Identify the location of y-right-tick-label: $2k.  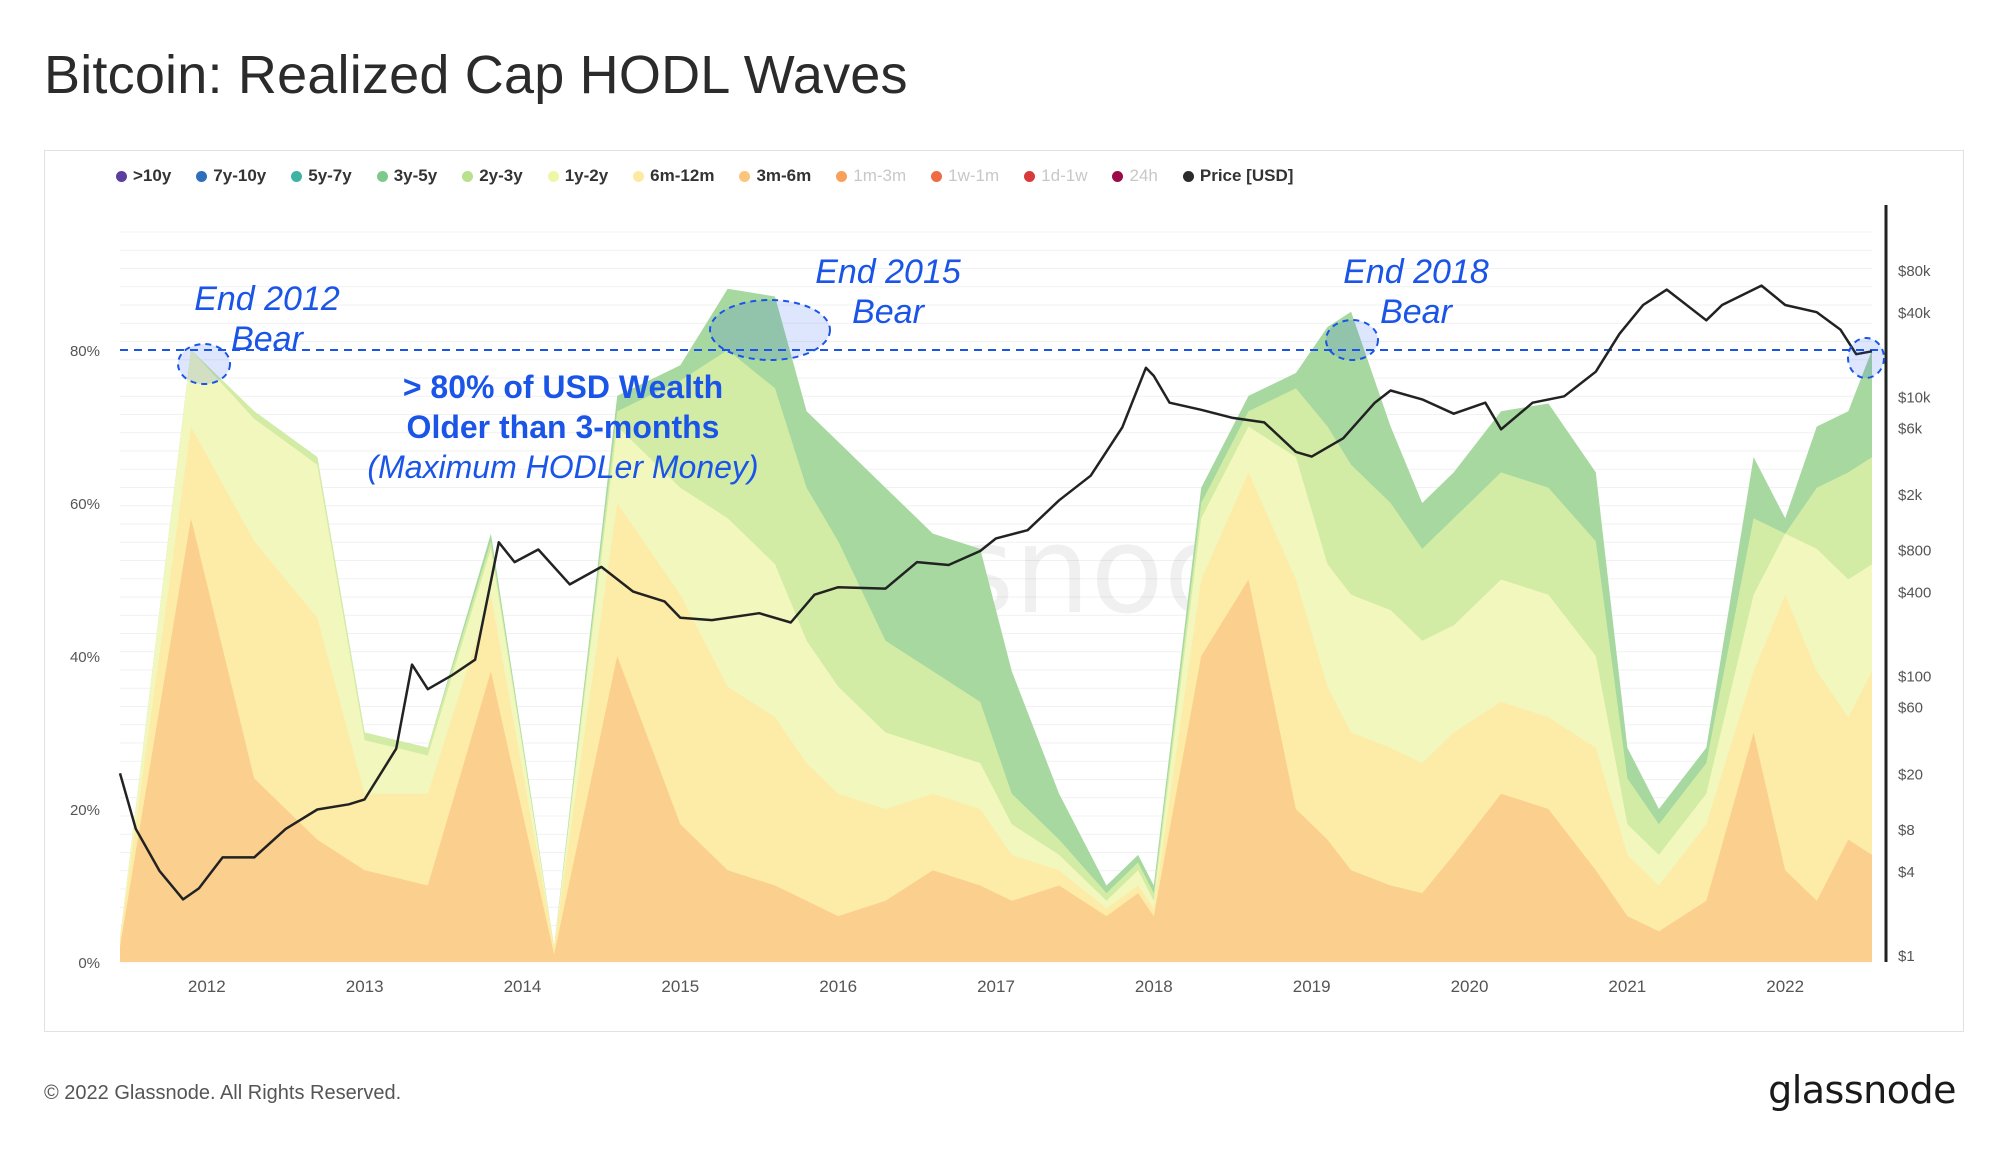
(1910, 495).